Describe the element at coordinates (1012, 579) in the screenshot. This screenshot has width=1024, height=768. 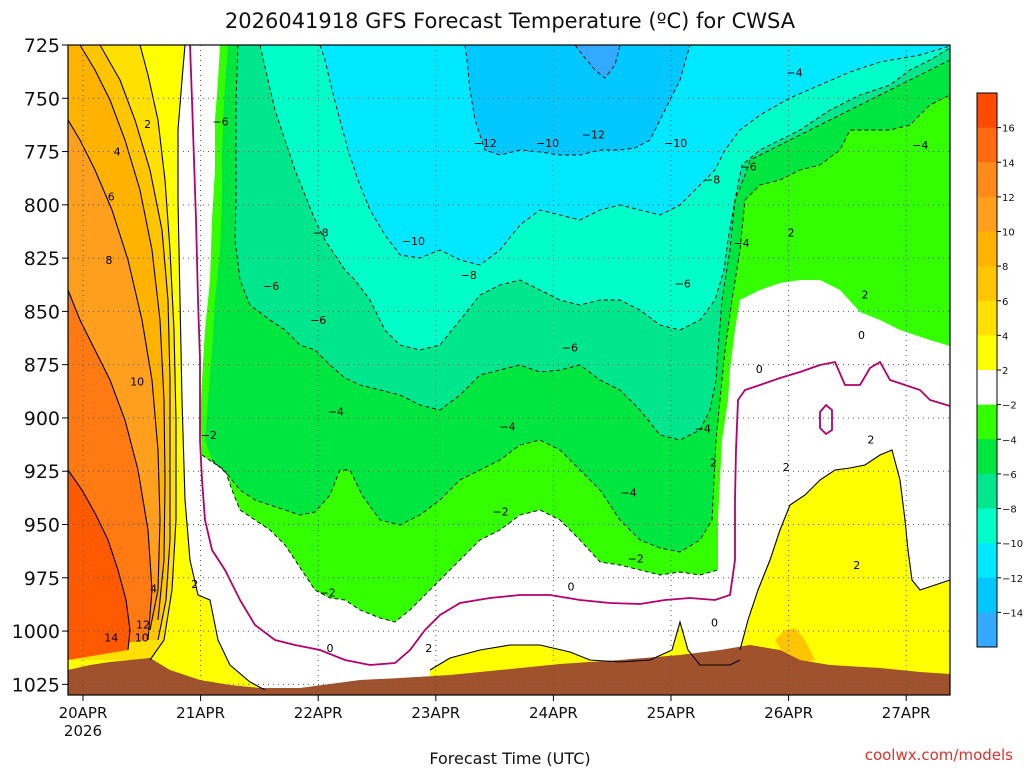
I see `colorbar-label: −12` at that location.